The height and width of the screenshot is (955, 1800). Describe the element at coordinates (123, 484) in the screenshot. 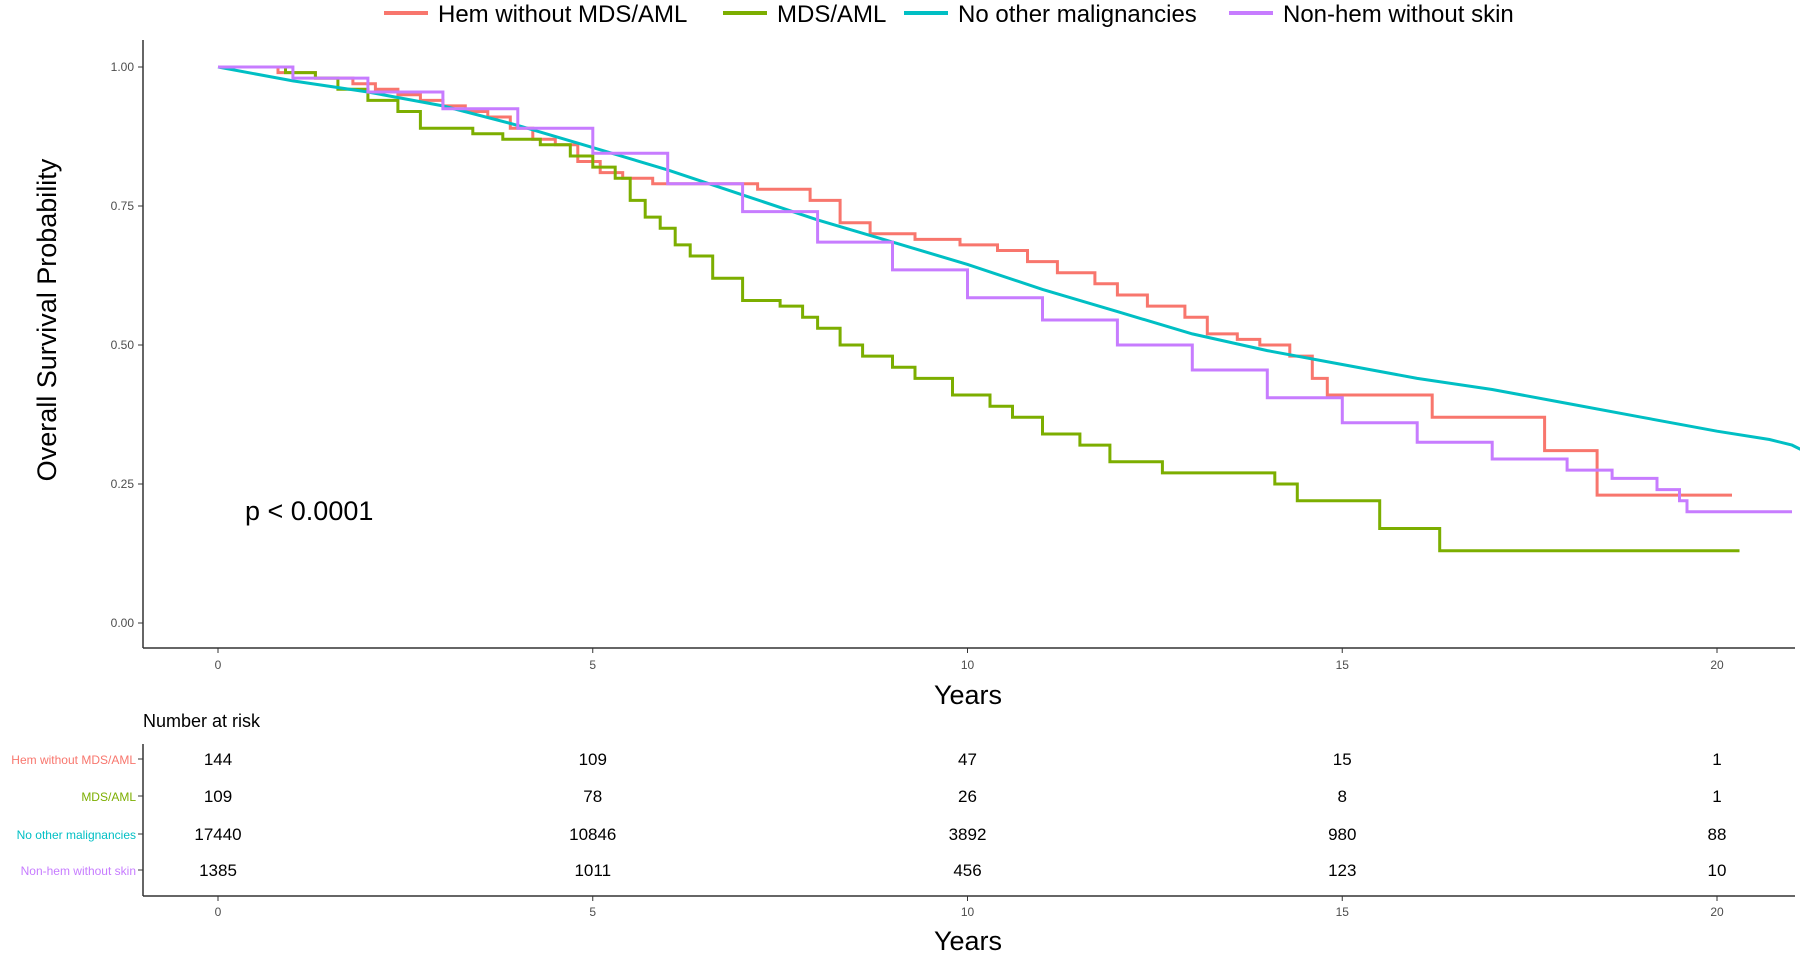

I see `y-tick-label: 0.25` at that location.